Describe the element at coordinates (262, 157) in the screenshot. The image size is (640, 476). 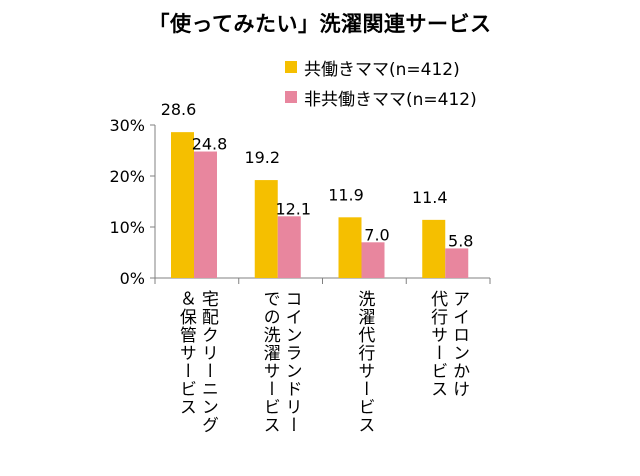
I see `data-label-series-1: 19.2` at that location.